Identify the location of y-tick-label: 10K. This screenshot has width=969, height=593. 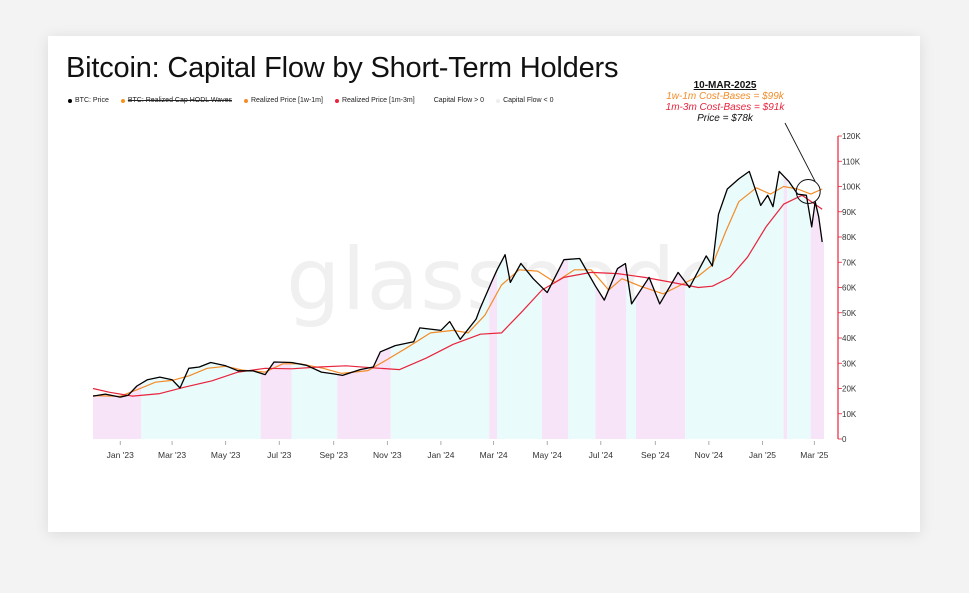
(849, 414).